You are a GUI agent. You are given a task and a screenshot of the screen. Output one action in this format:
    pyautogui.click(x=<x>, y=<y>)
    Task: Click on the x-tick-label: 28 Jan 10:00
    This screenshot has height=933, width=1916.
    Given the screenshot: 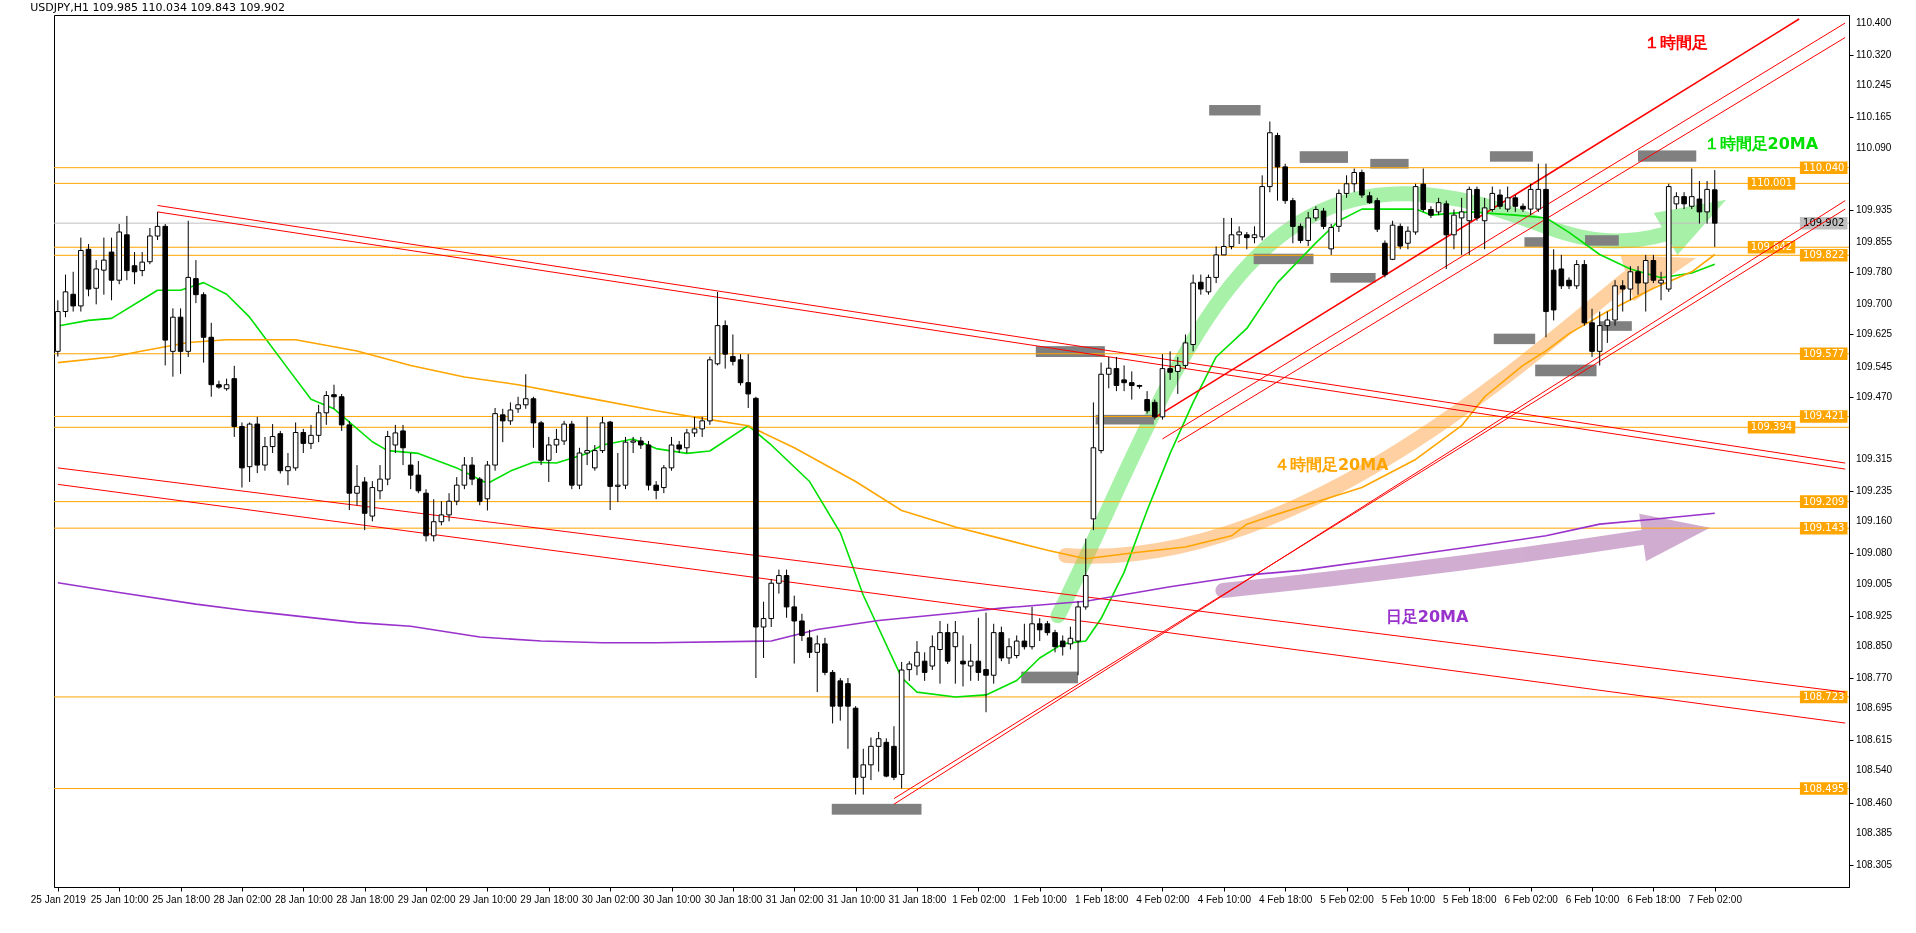 What is the action you would take?
    pyautogui.click(x=304, y=899)
    